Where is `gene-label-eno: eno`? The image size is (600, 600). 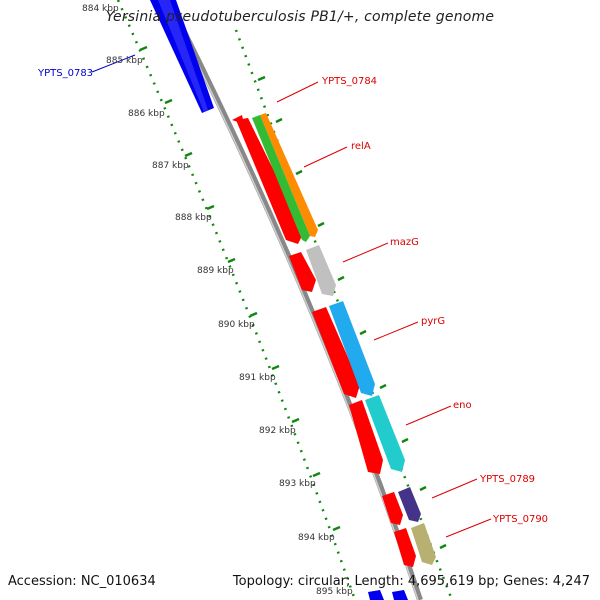 gene-label-eno: eno is located at coordinates (462, 405).